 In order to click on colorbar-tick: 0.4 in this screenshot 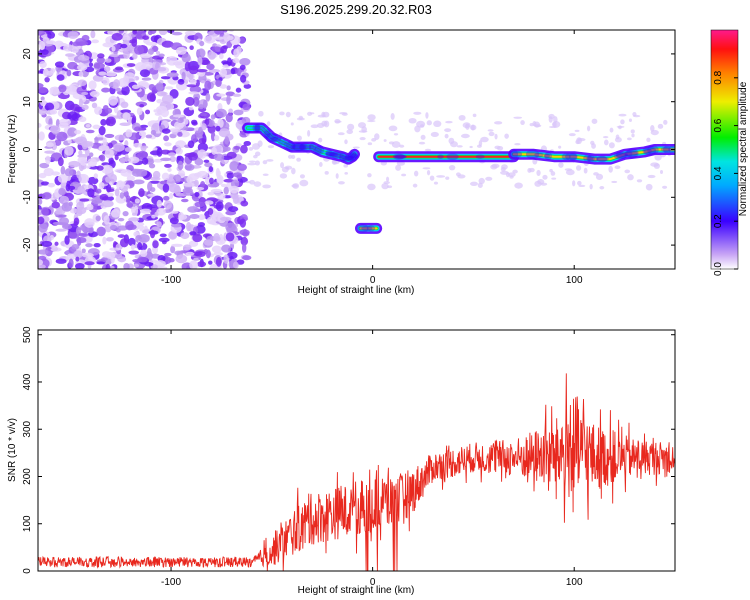, I will do `click(725, 173)`.